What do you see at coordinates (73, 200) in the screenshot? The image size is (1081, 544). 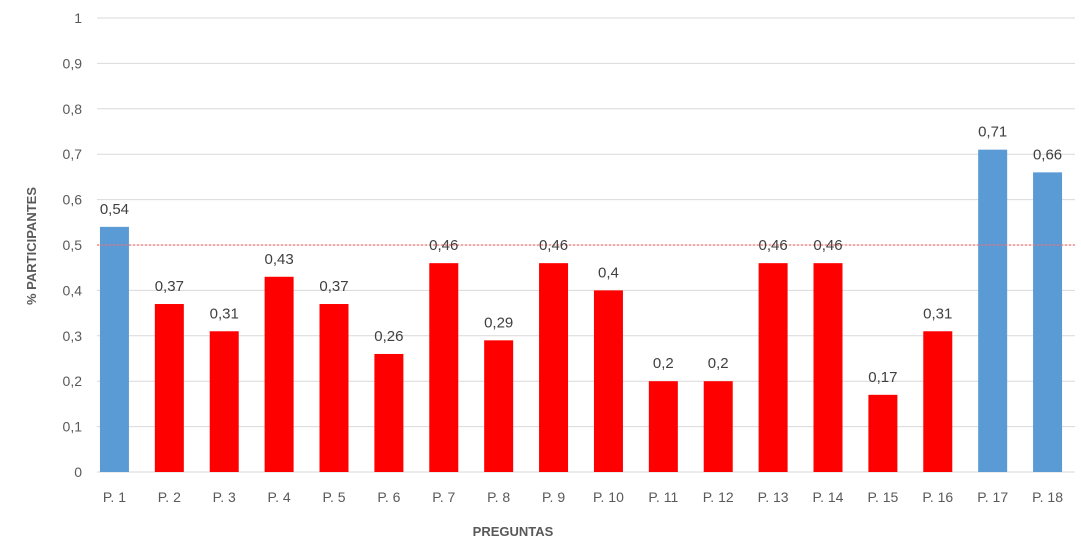 I see `y-tick-label: 0,6` at bounding box center [73, 200].